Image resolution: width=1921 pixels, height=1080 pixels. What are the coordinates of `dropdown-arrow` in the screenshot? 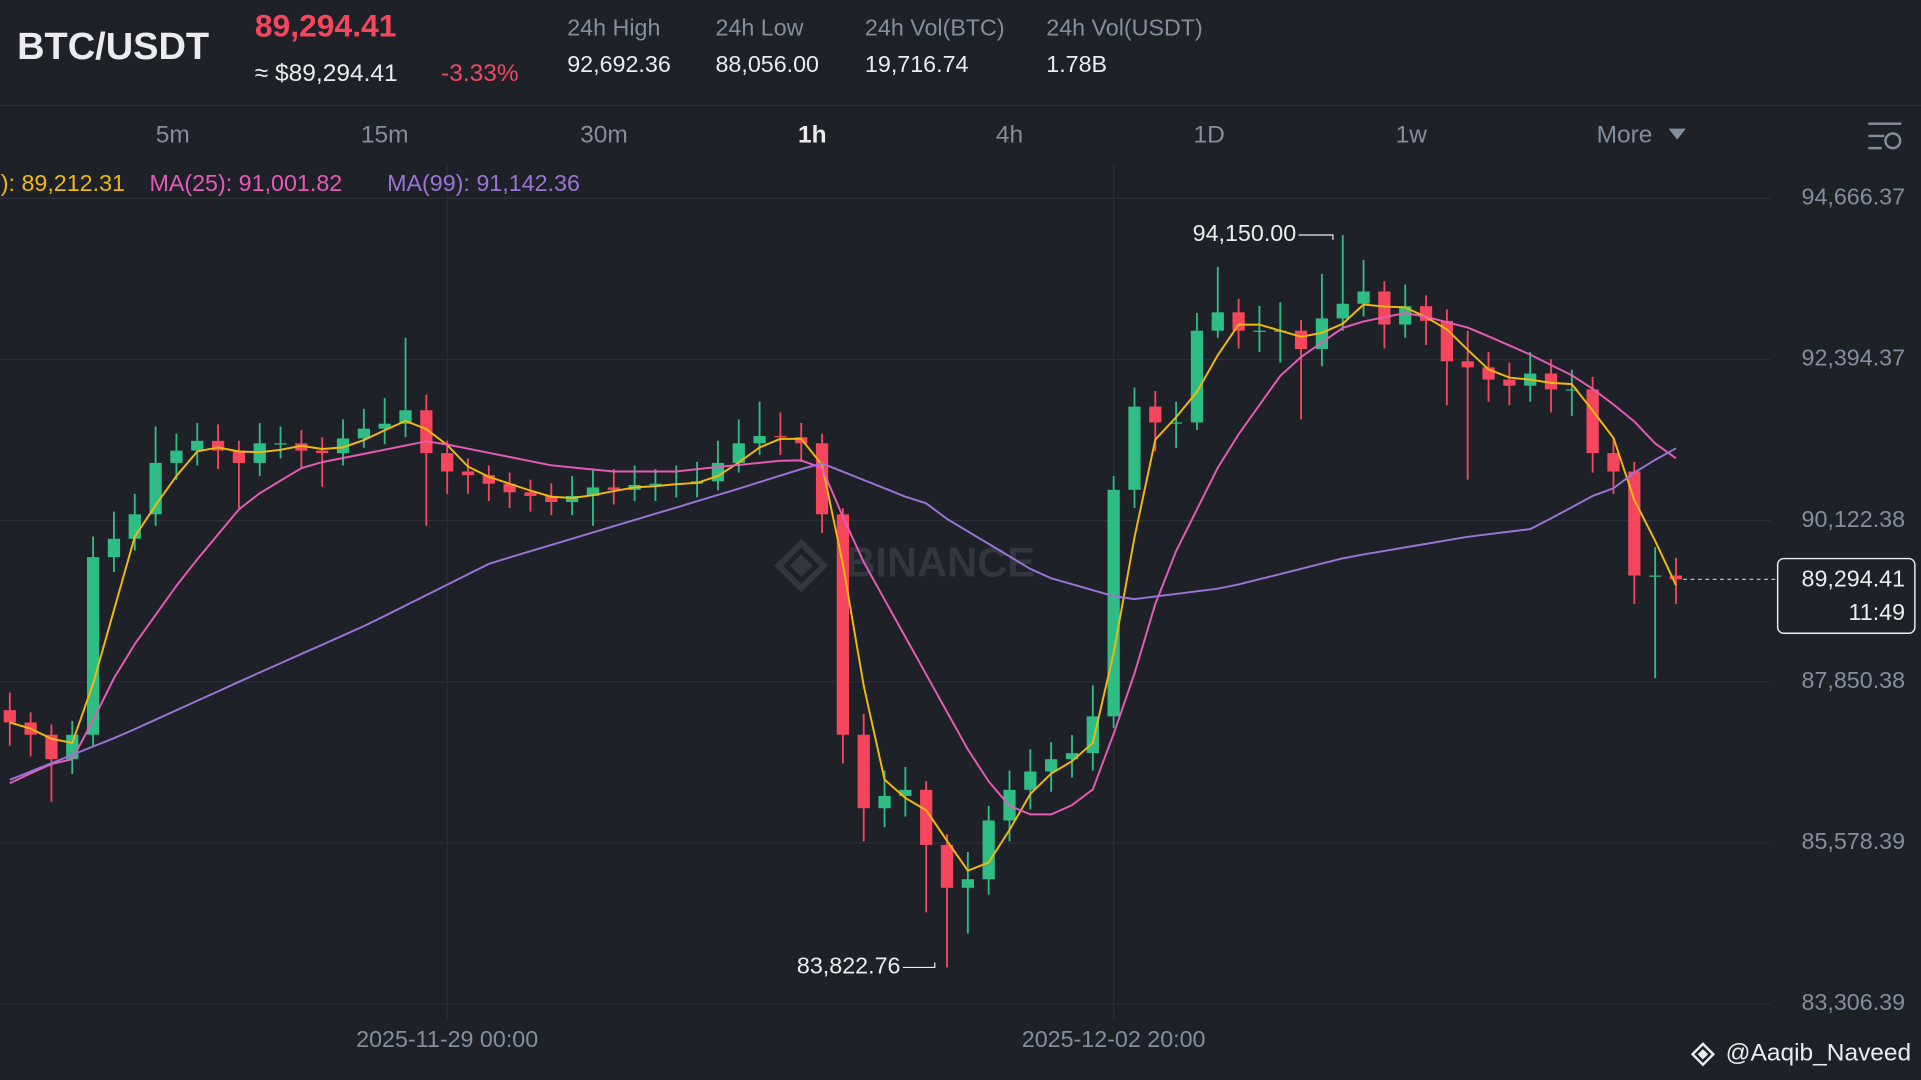 It's located at (1677, 134).